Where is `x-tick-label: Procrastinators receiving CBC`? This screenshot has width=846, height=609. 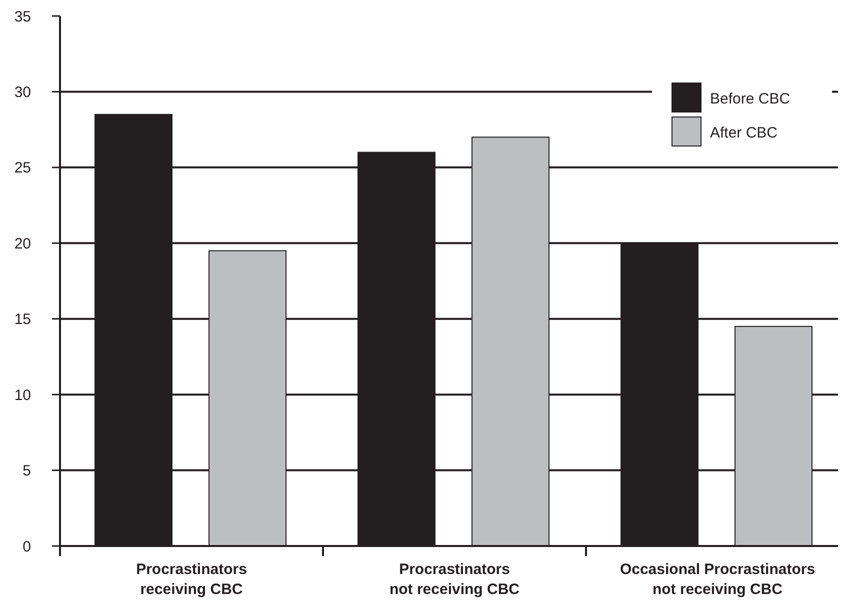
x-tick-label: Procrastinators receiving CBC is located at coordinates (191, 579).